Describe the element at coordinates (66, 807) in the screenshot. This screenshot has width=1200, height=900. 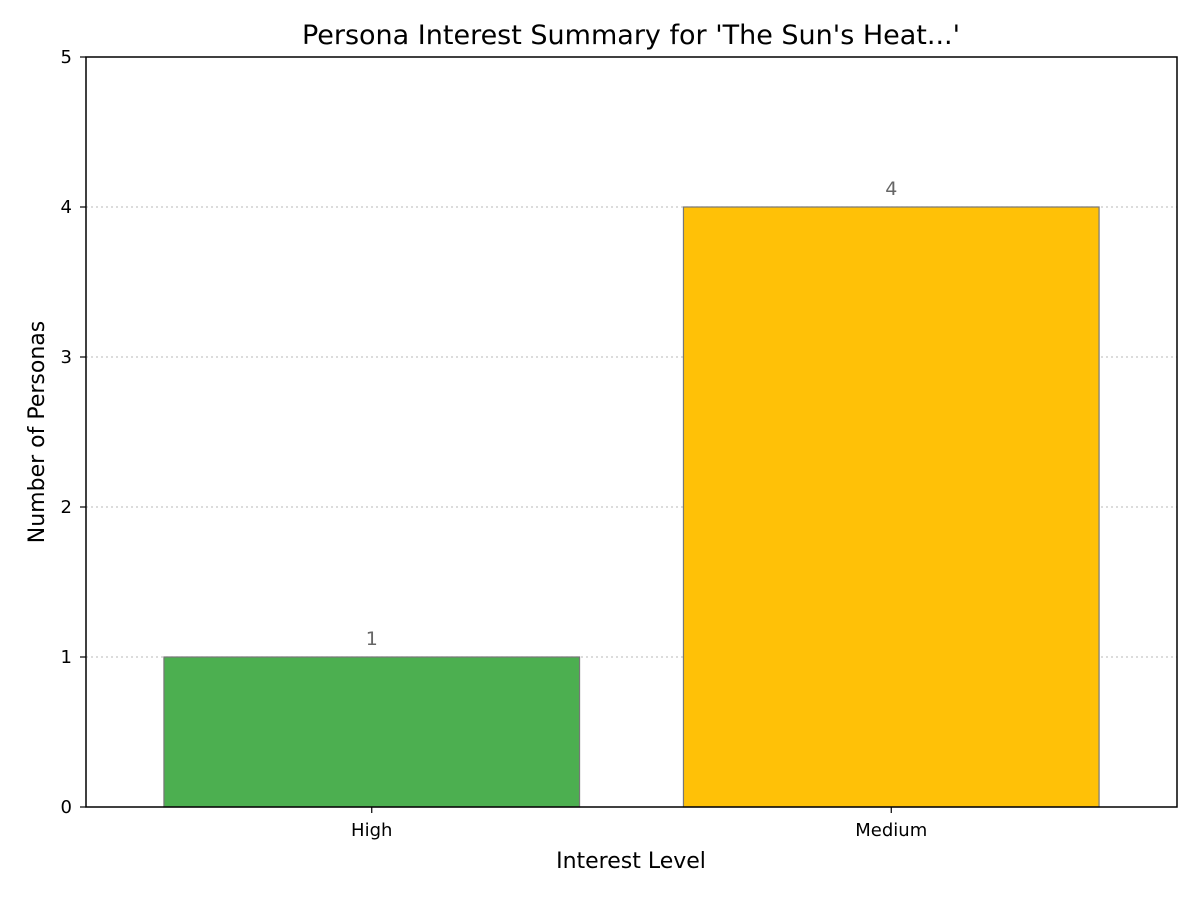
I see `y-tick-label: 0` at that location.